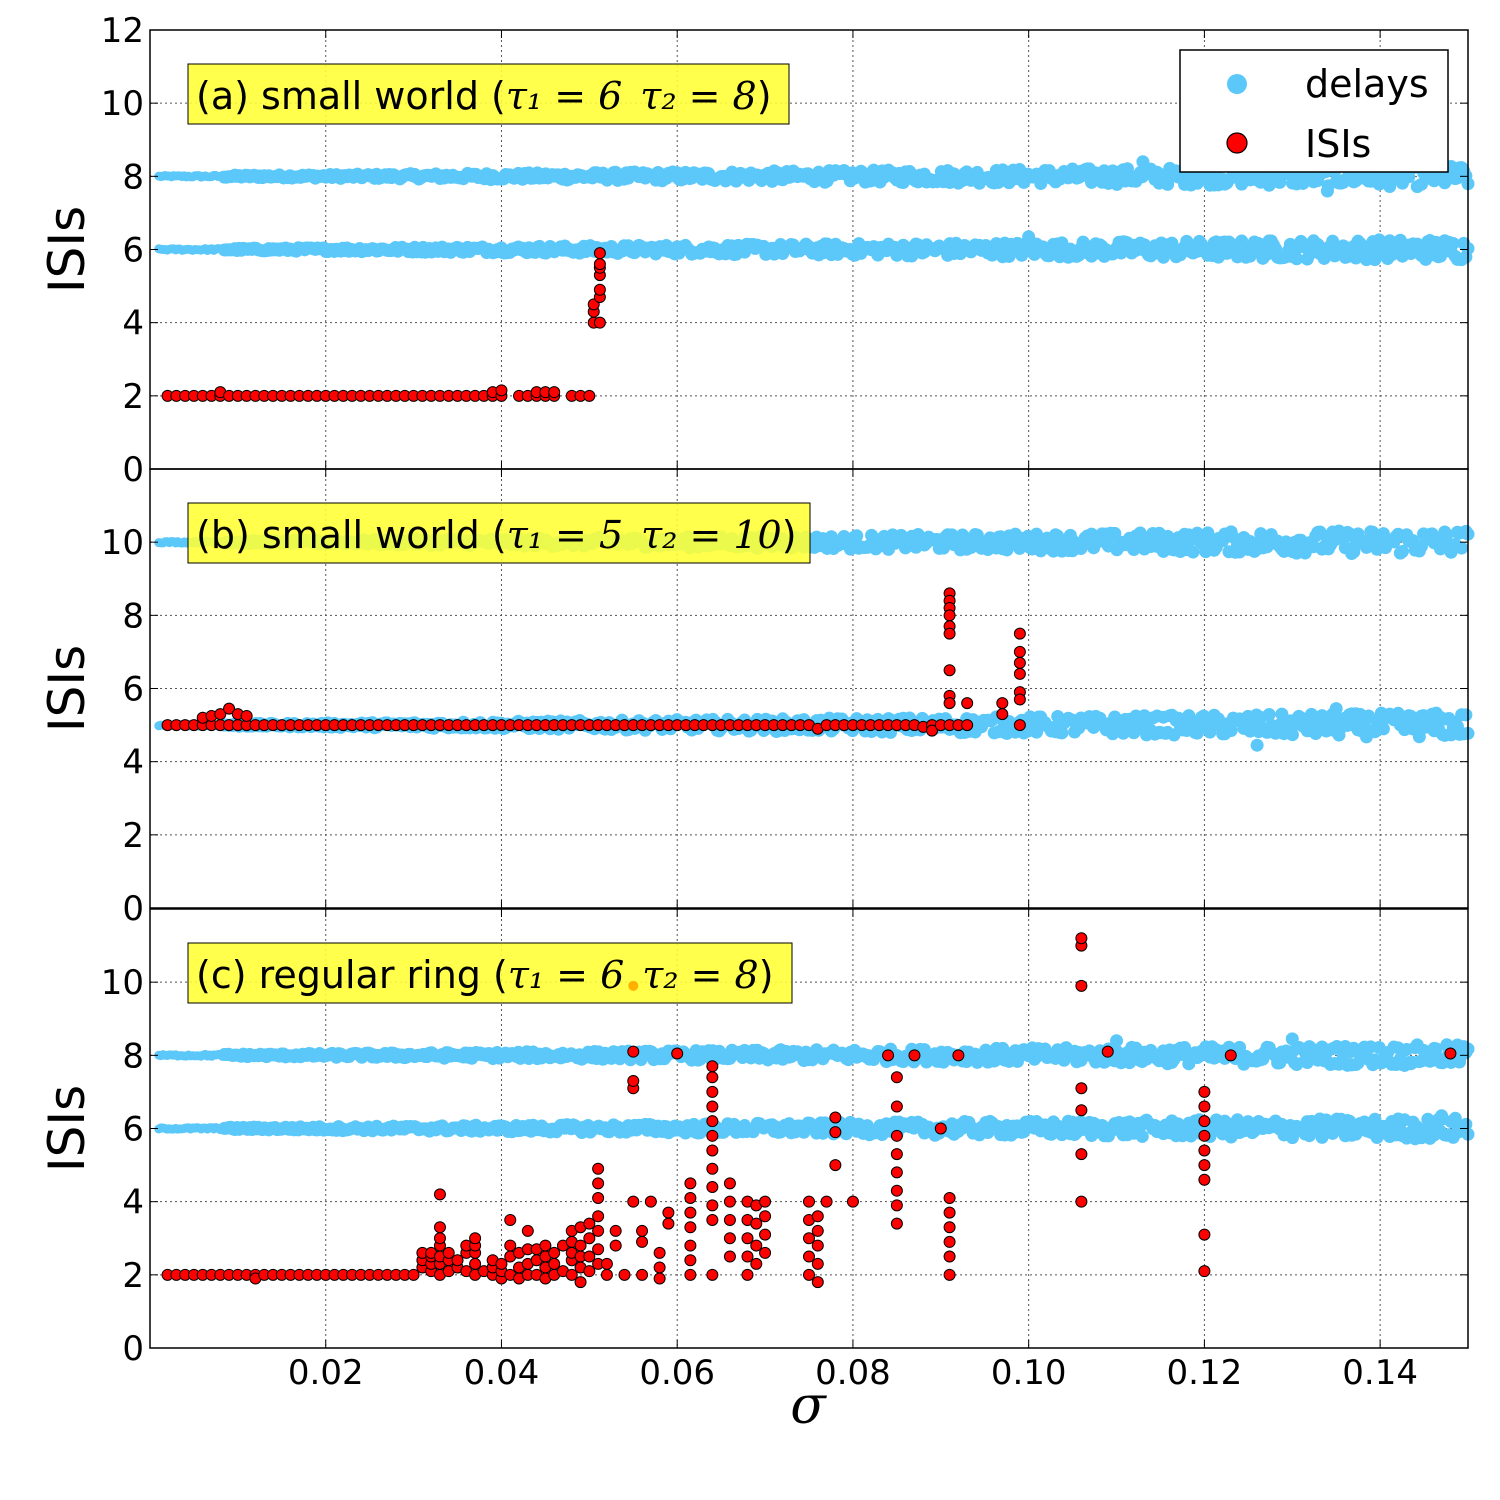 The width and height of the screenshot is (1500, 1500). Describe the element at coordinates (383, 324) in the screenshot. I see `isi-points` at that location.